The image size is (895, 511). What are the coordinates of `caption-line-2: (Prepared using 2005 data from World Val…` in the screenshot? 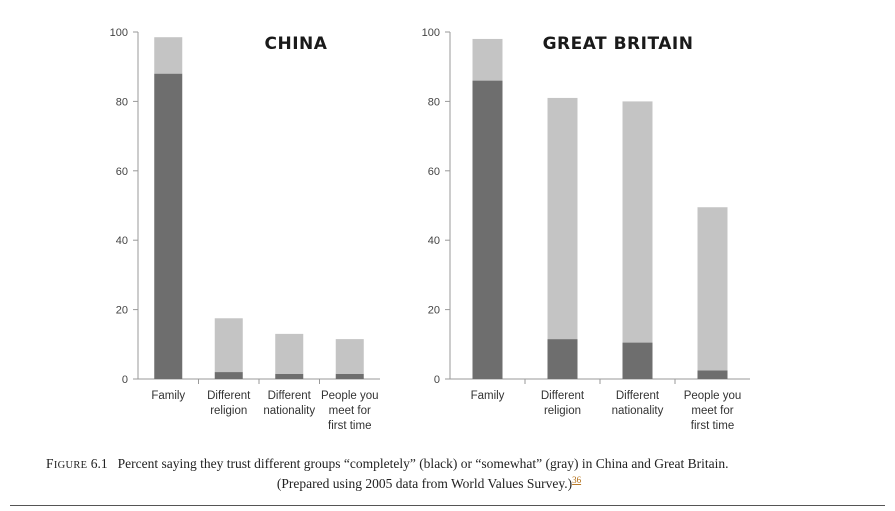 It's located at (429, 483).